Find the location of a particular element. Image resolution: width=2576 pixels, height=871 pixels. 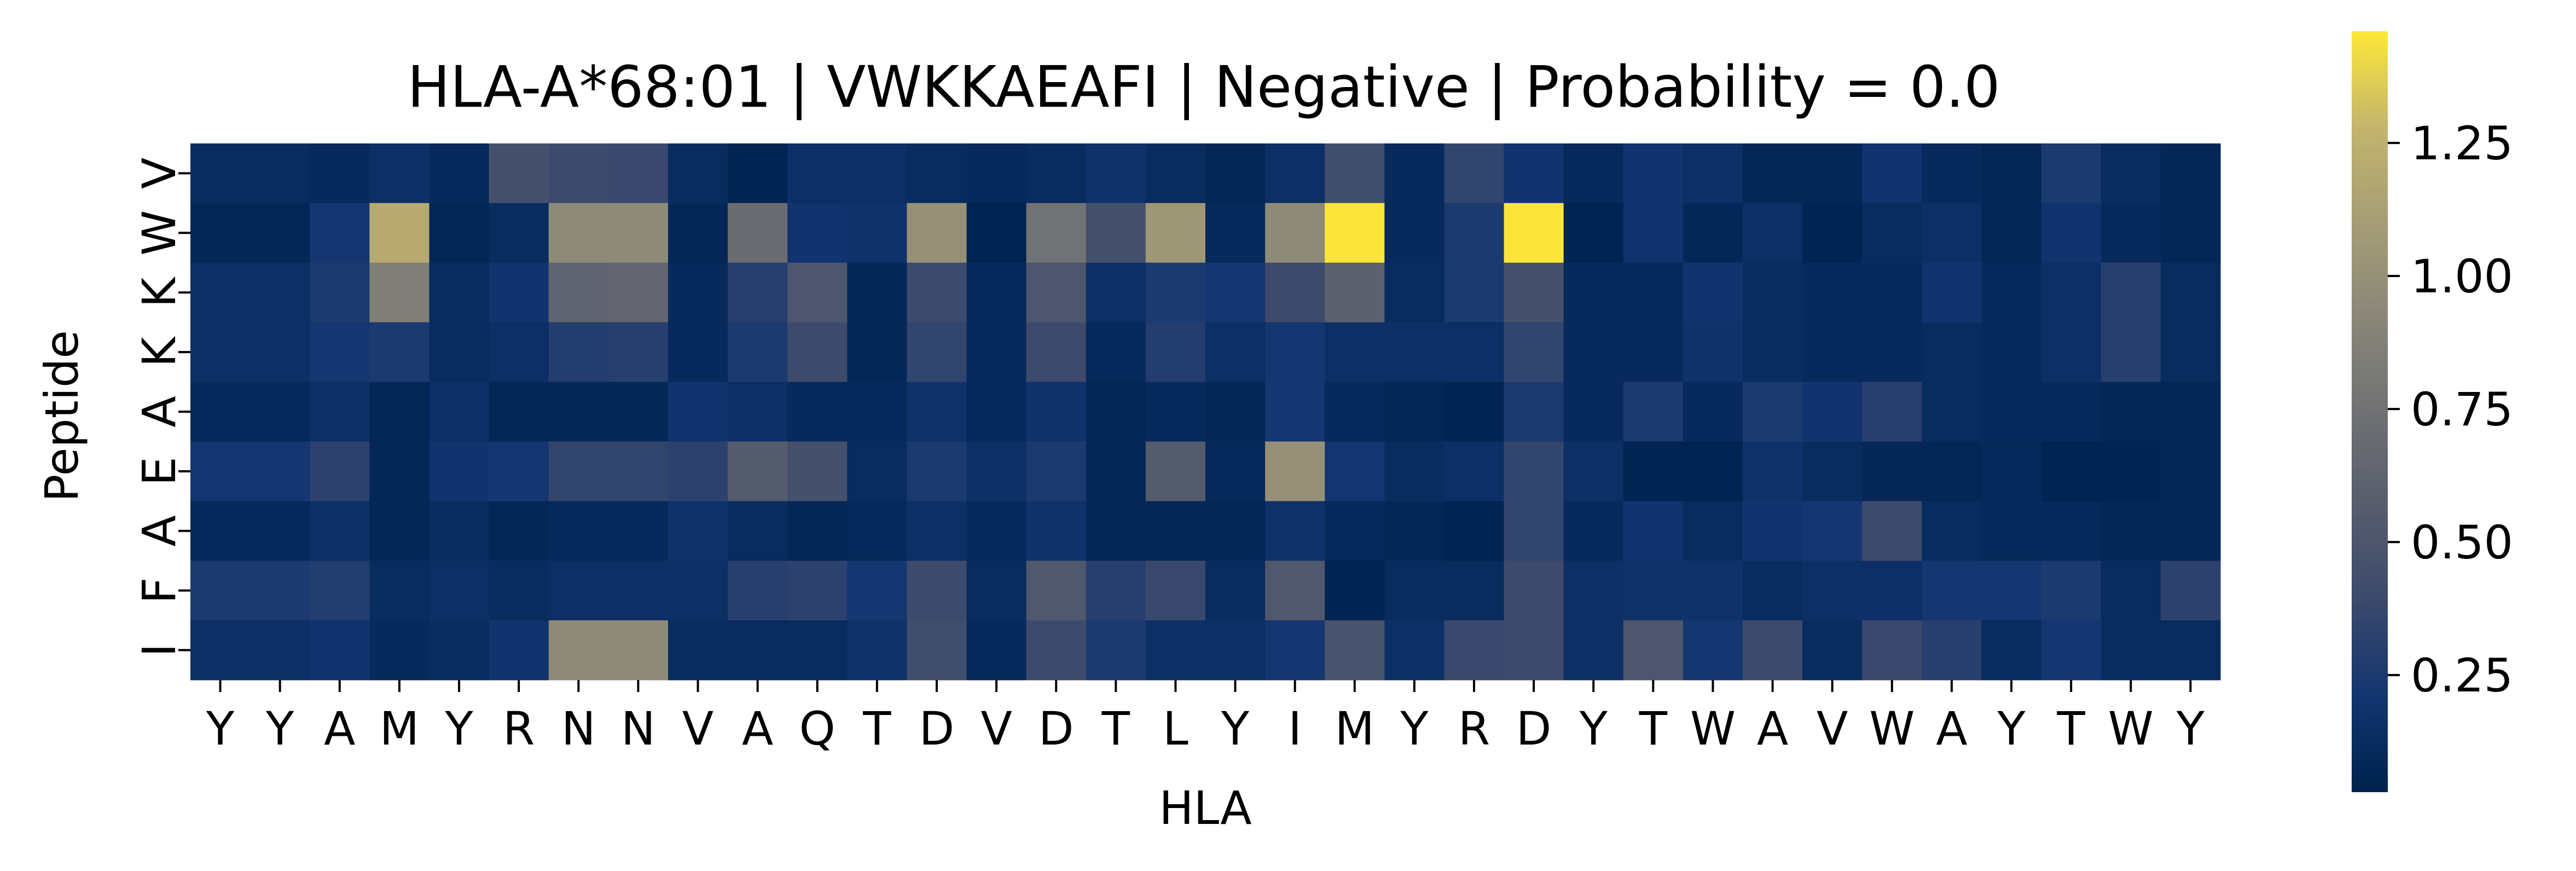

x-tick-label: T is located at coordinates (1654, 728).